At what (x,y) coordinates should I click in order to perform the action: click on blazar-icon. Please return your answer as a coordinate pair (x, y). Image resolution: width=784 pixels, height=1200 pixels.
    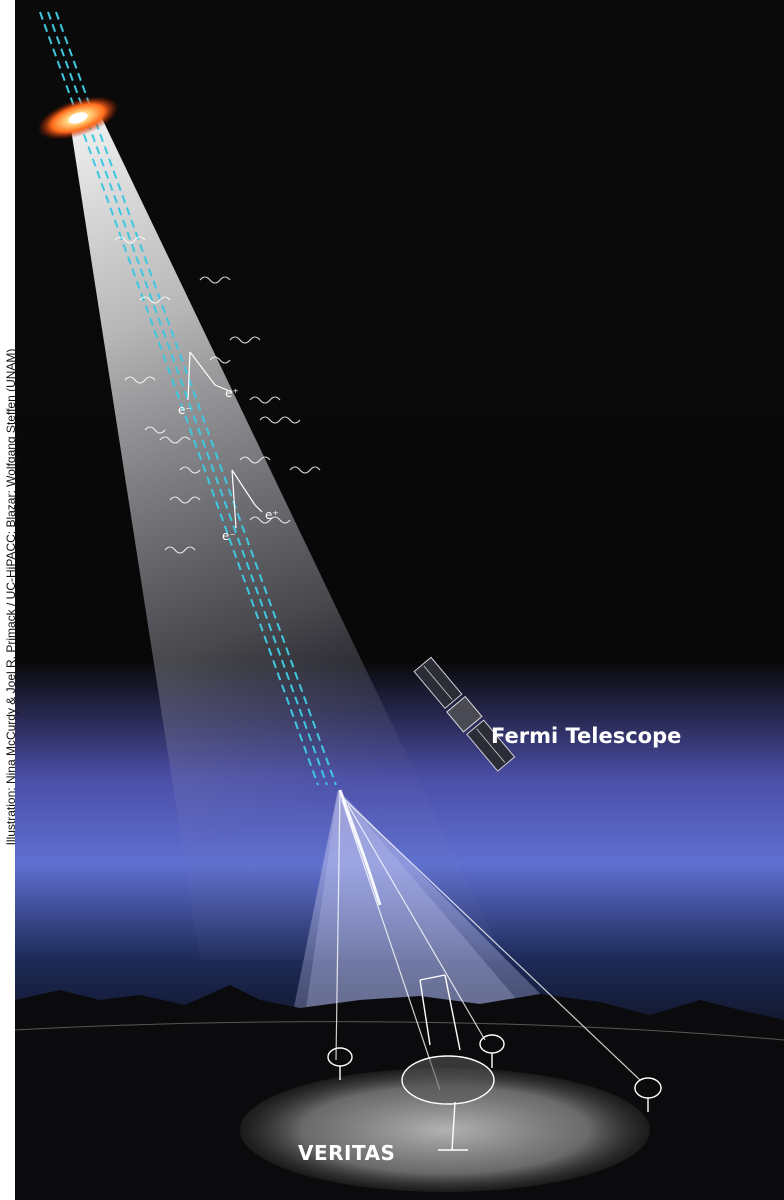
    Looking at the image, I should click on (78, 118).